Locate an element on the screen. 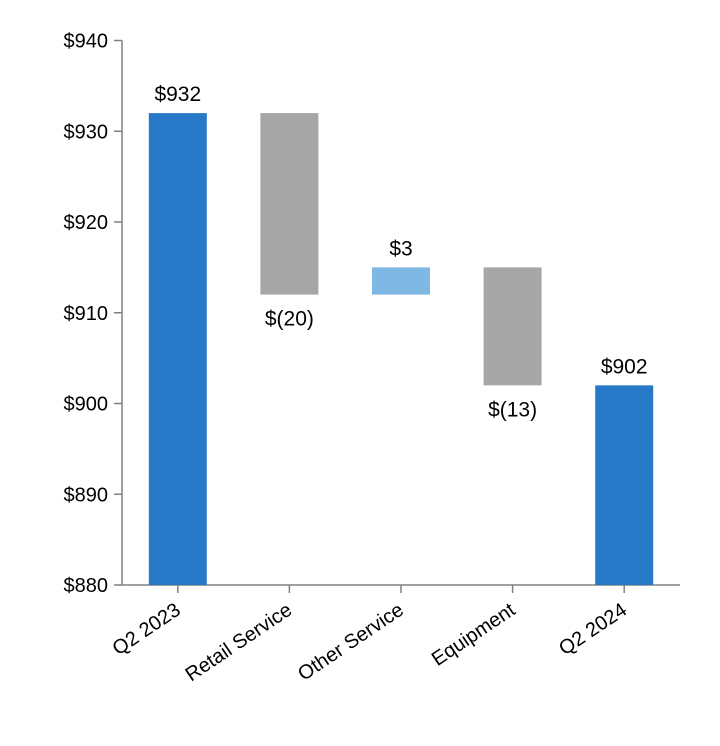  data-label: $(13) is located at coordinates (512, 409).